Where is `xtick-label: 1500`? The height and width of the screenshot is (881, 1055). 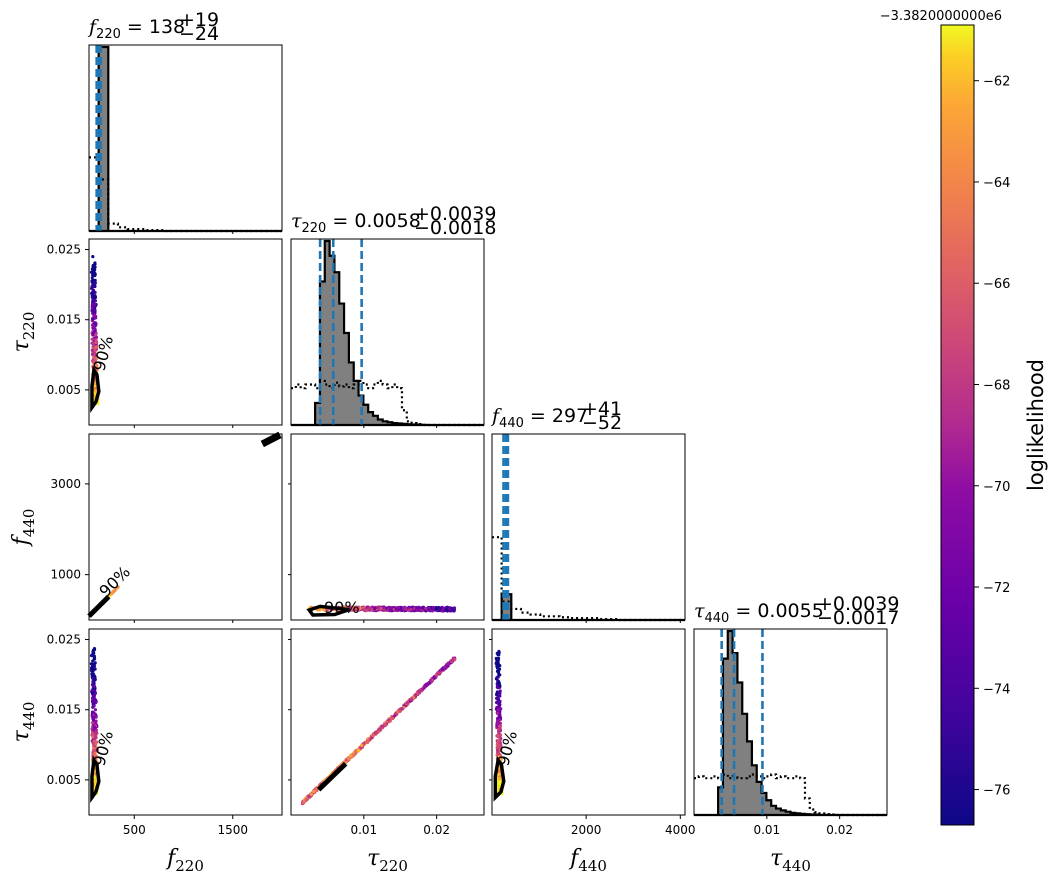
xtick-label: 1500 is located at coordinates (232, 830).